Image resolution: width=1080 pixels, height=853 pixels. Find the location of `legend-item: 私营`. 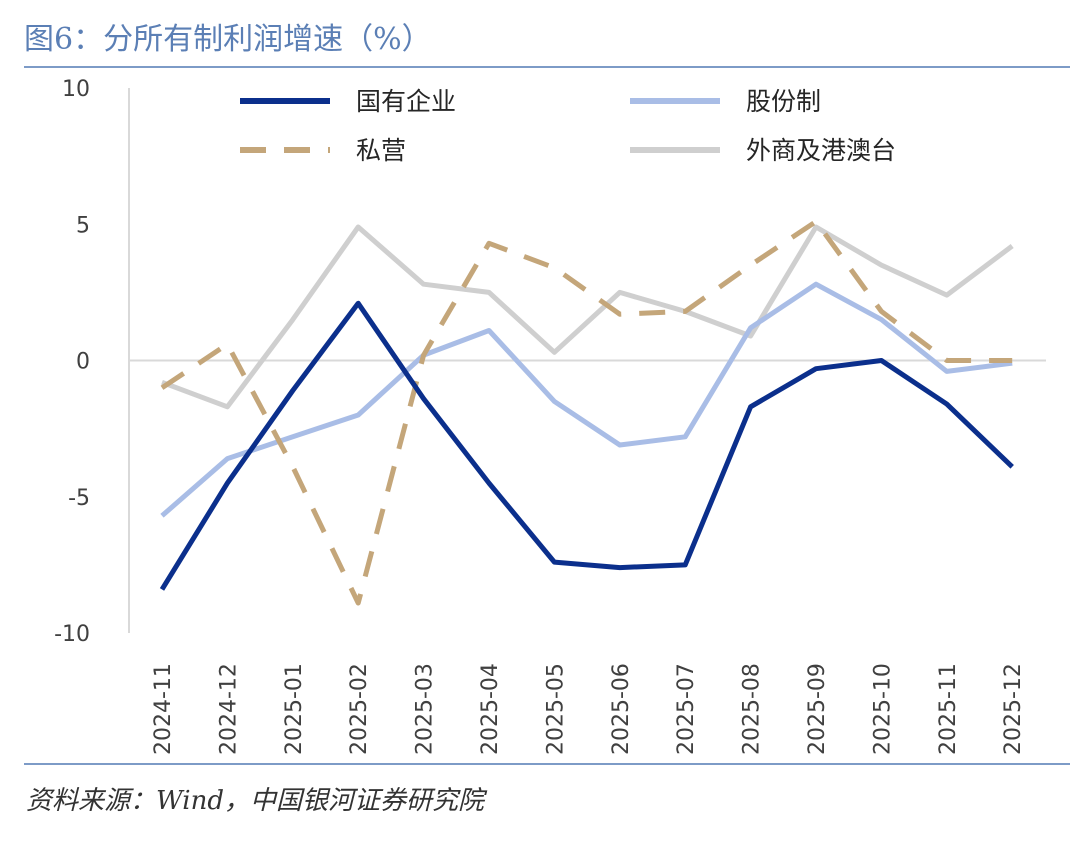

legend-item: 私营 is located at coordinates (323, 150).